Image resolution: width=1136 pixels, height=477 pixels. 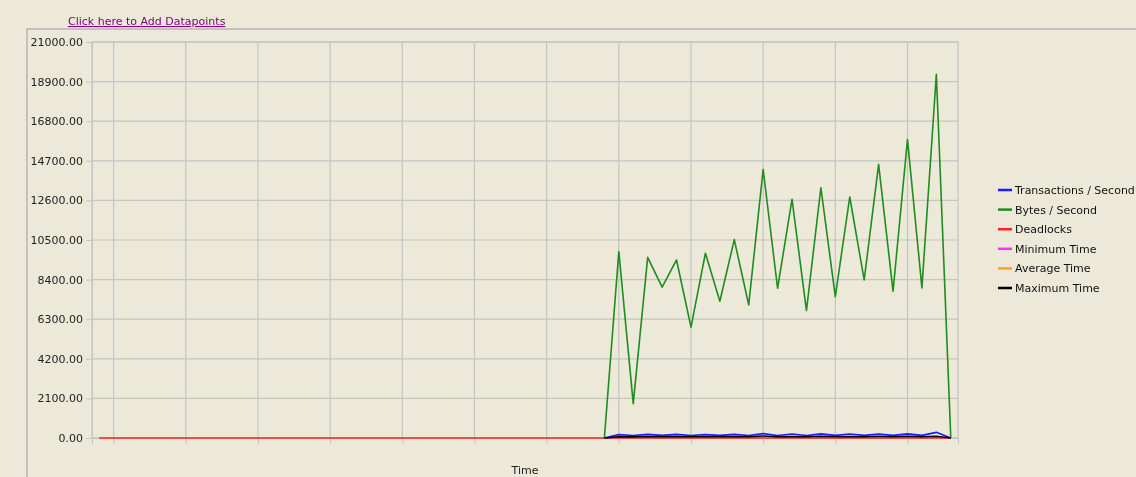 I want to click on legend-label: Transactions / Second, so click(x=1074, y=190).